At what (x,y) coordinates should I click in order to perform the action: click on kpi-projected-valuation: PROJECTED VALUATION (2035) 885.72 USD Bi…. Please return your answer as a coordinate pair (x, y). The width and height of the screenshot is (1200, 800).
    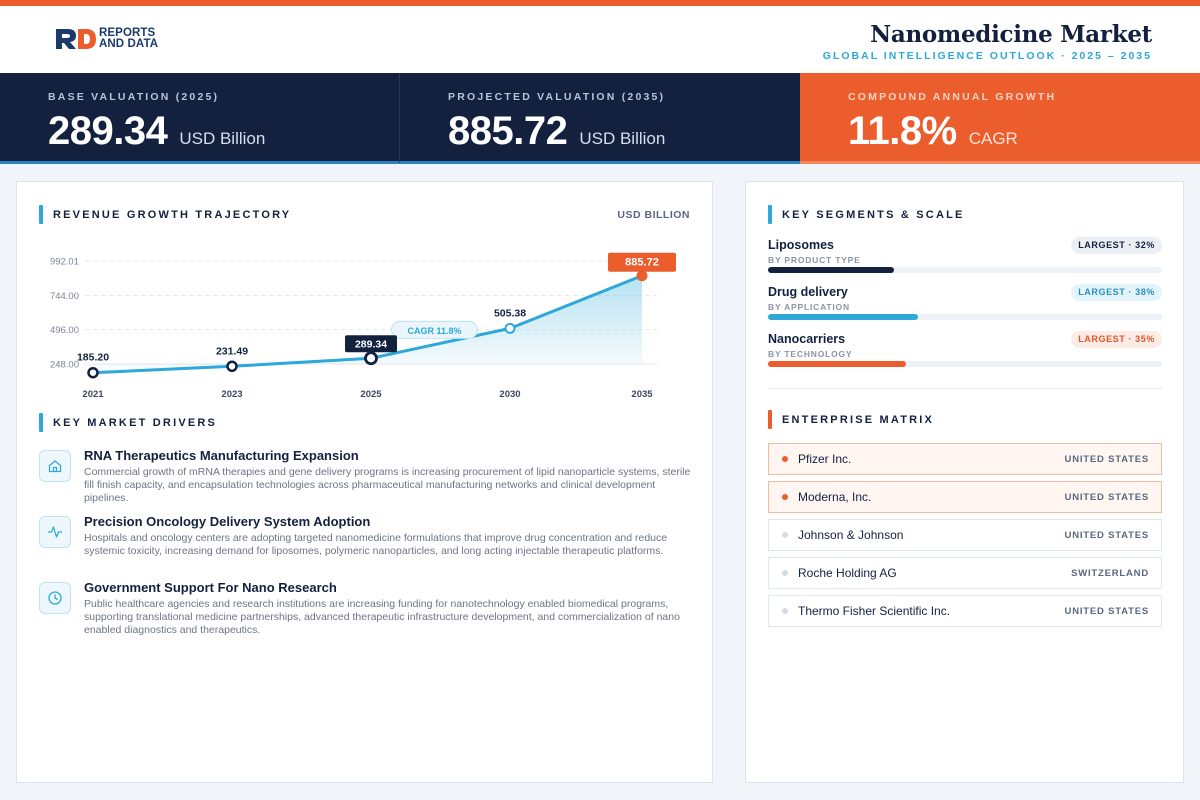
    Looking at the image, I should click on (600, 118).